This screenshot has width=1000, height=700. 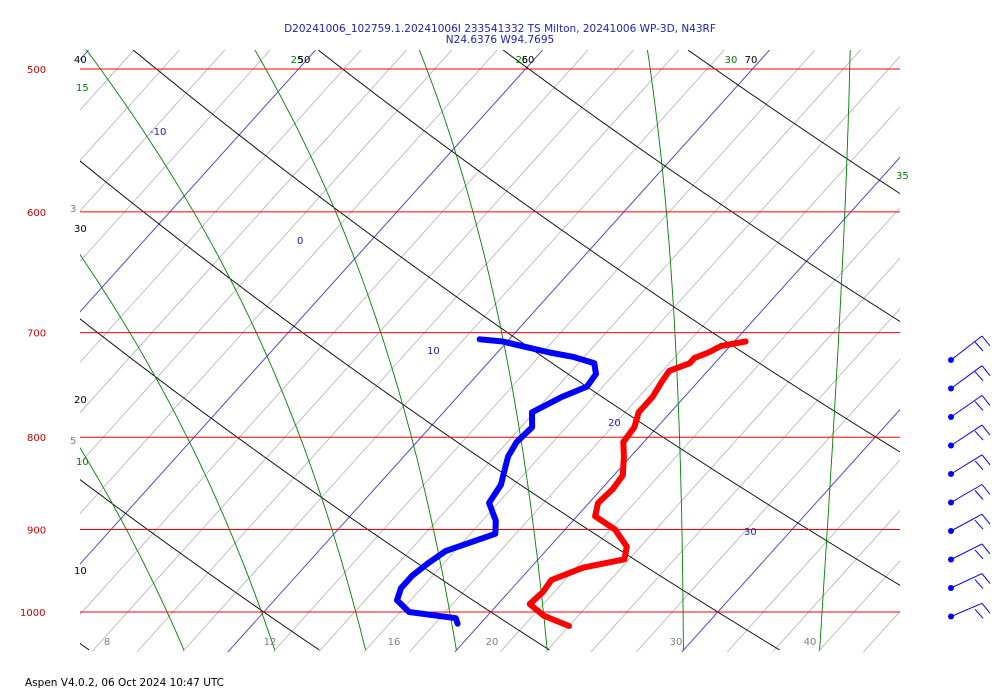 What do you see at coordinates (528, 60) in the screenshot?
I see `top-line-label: 60` at bounding box center [528, 60].